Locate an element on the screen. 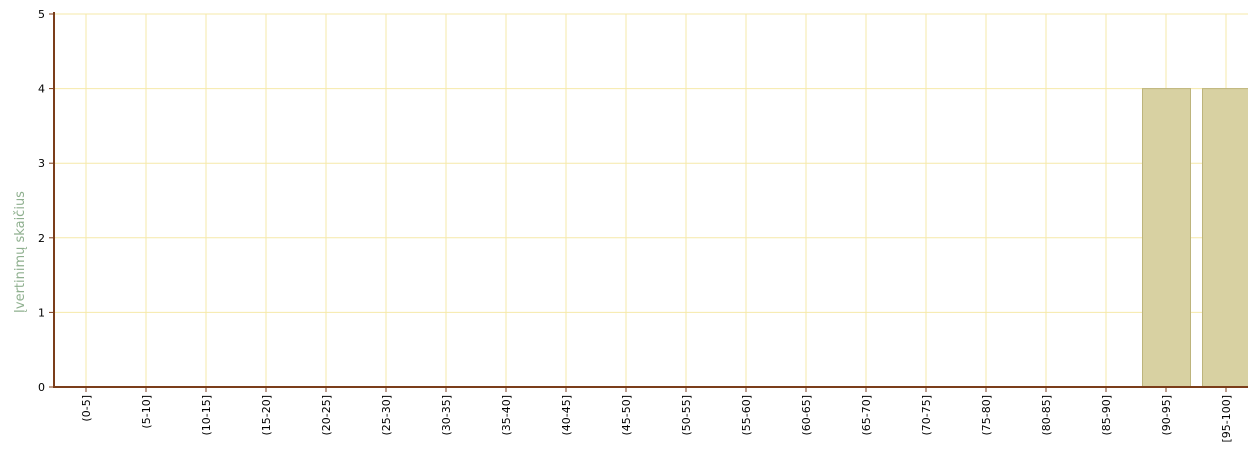 Image resolution: width=1248 pixels, height=454 pixels. x-tick-label: (70-75] is located at coordinates (926, 415).